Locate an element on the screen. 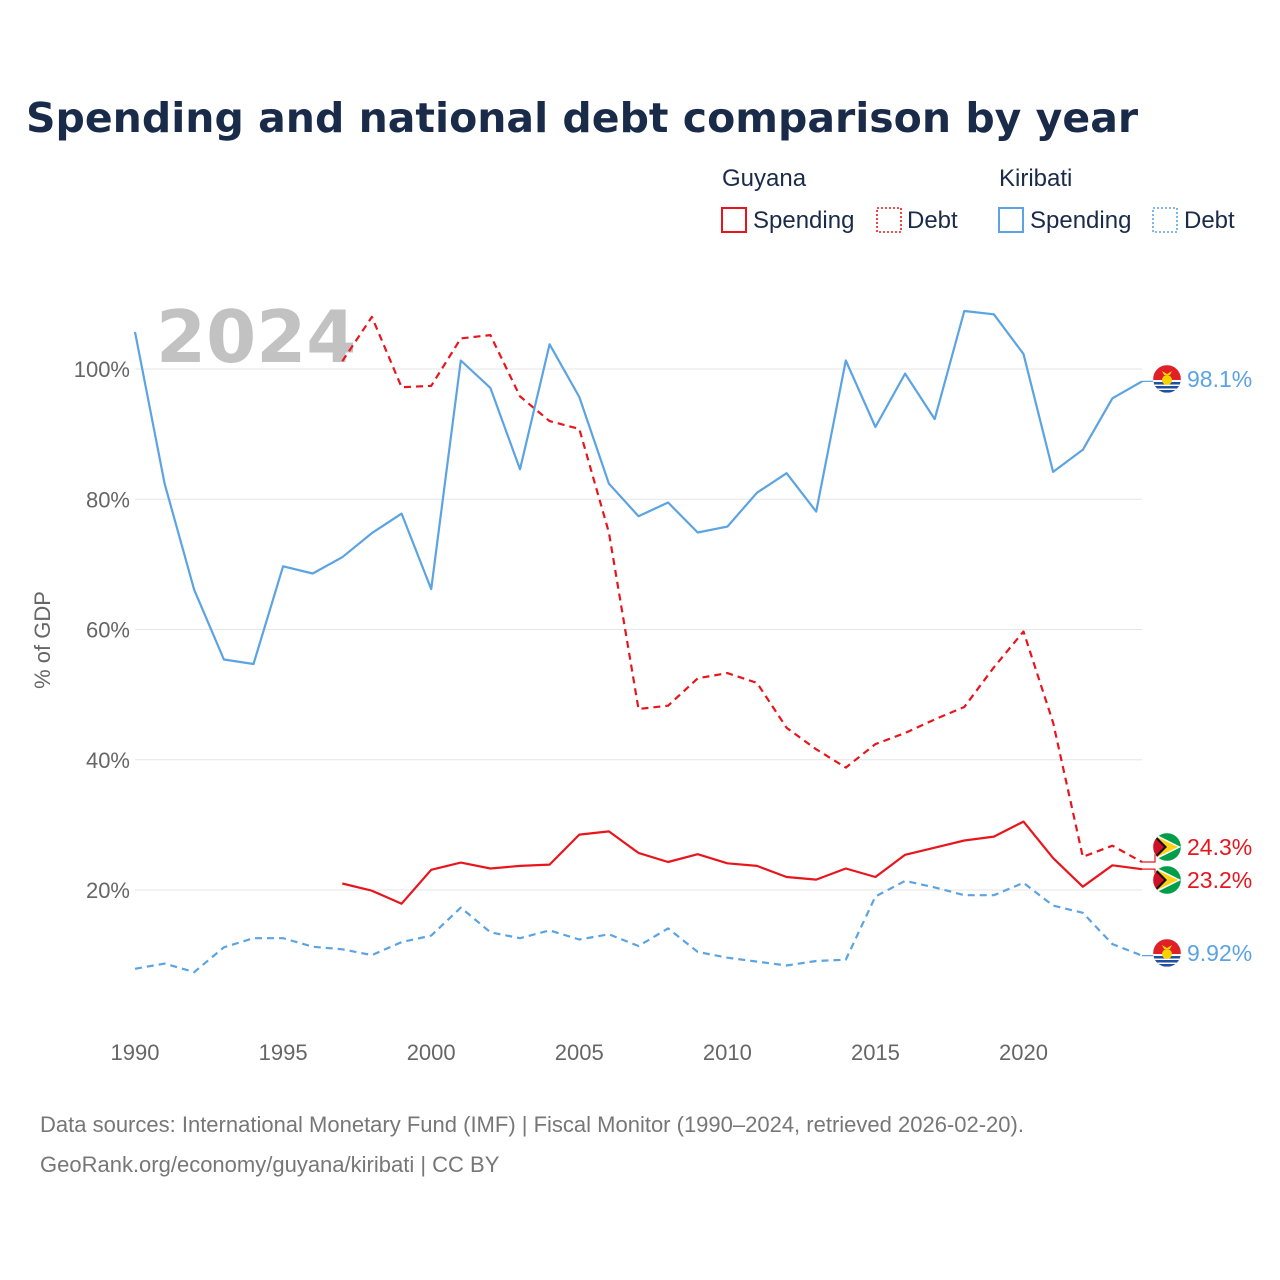  legend-group-guyana: Guyana is located at coordinates (764, 178).